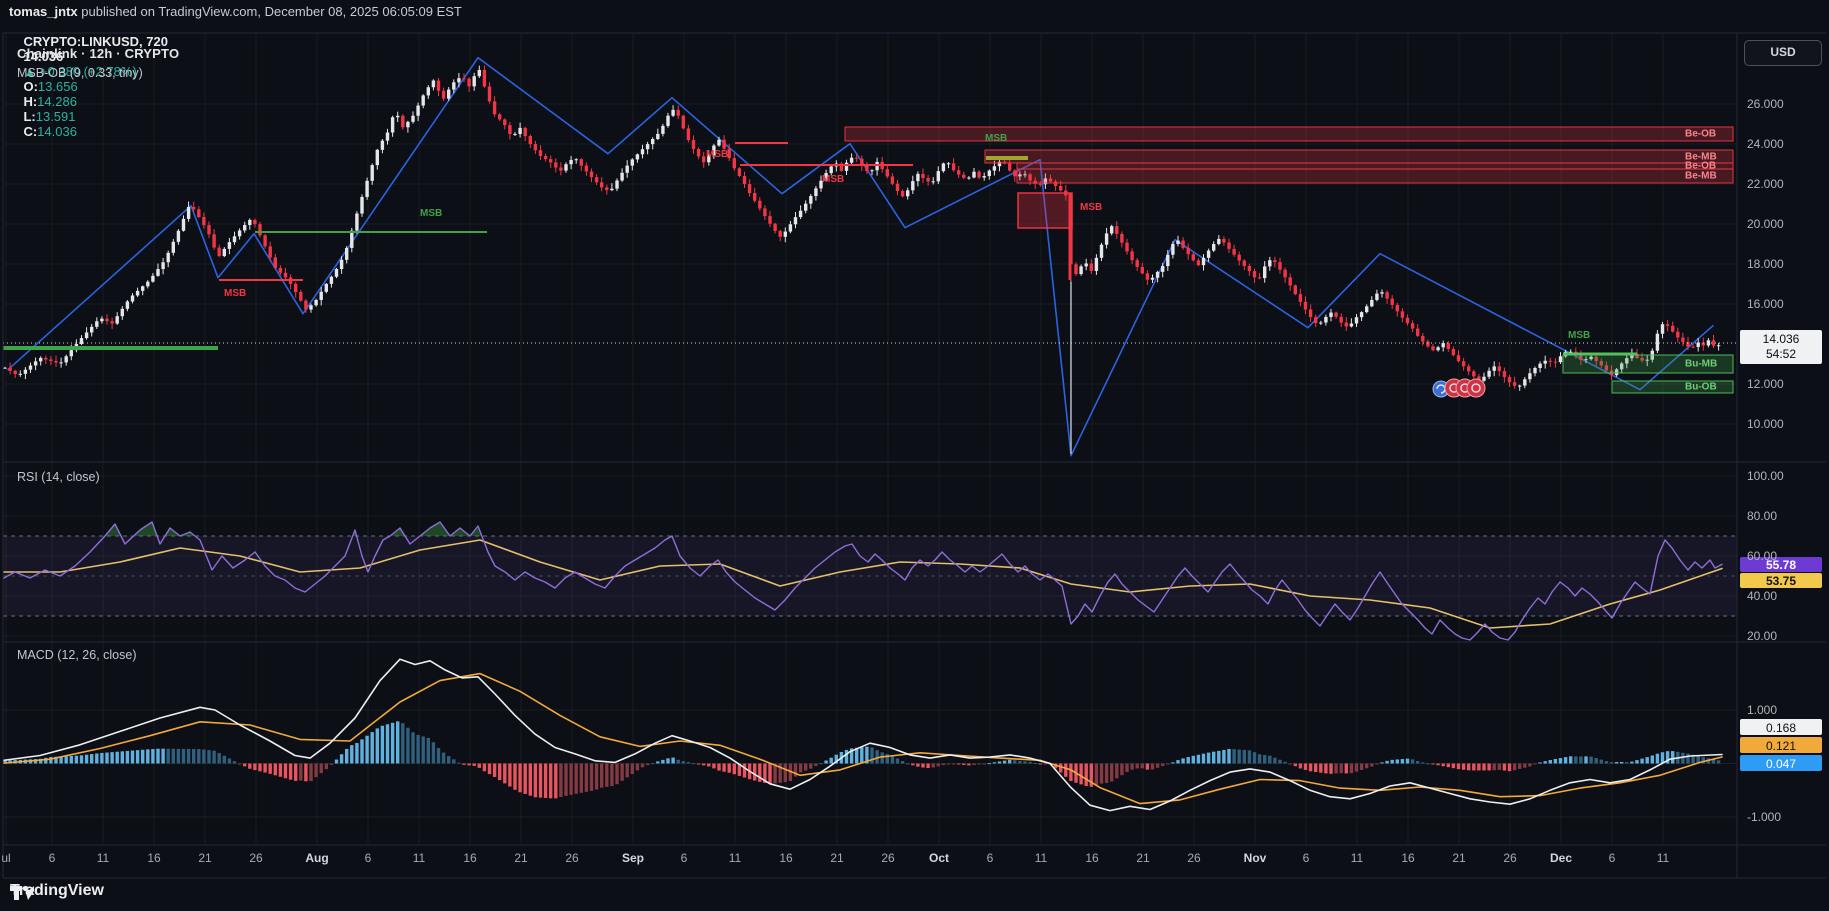  Describe the element at coordinates (1762, 636) in the screenshot. I see `rsi-axis-label: 20.00` at that location.